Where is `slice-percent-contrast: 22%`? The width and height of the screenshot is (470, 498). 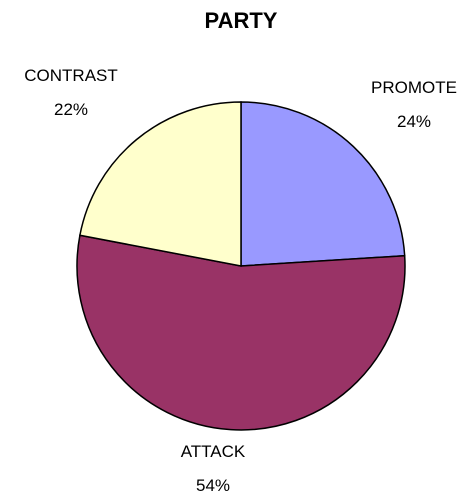 slice-percent-contrast: 22% is located at coordinates (71, 109).